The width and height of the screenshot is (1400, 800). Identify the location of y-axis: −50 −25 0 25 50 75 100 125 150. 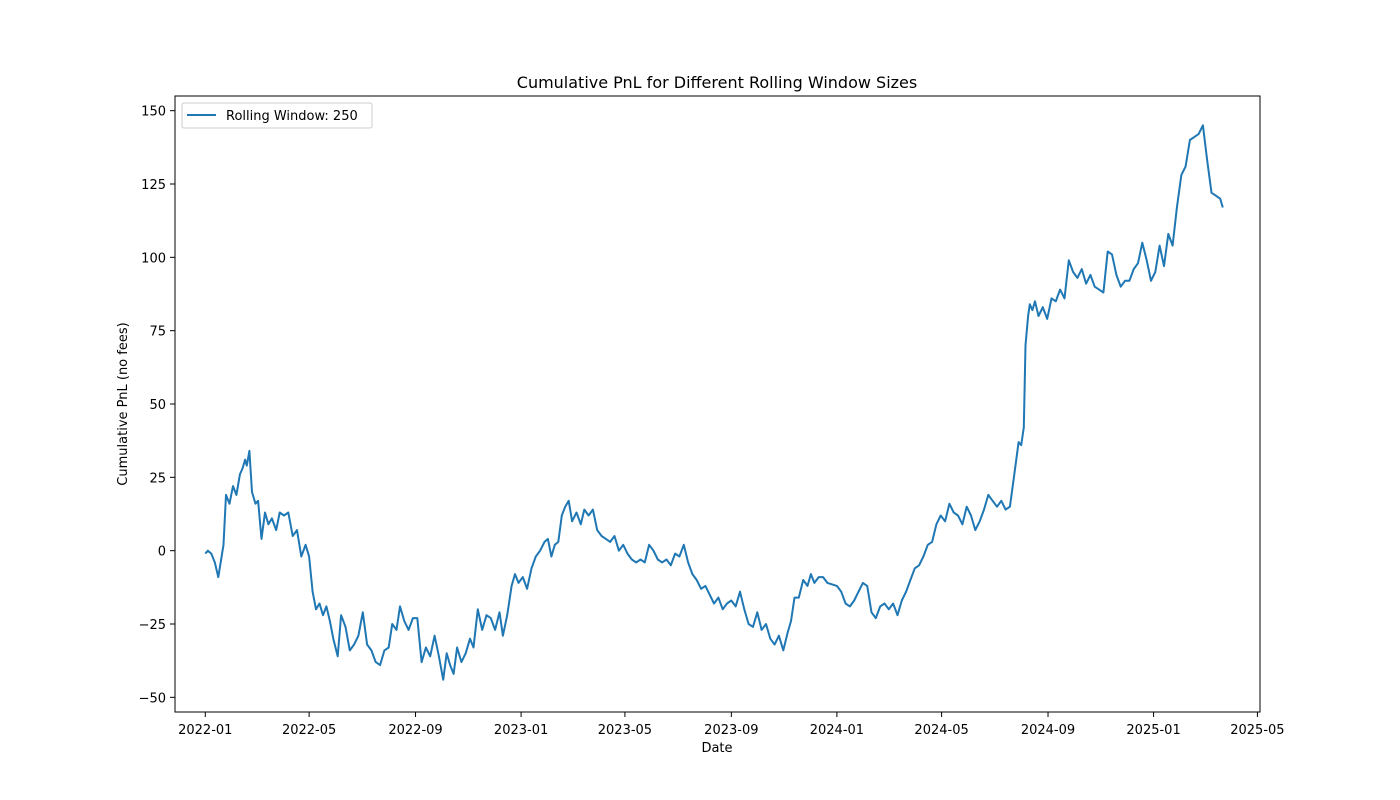
(157, 405).